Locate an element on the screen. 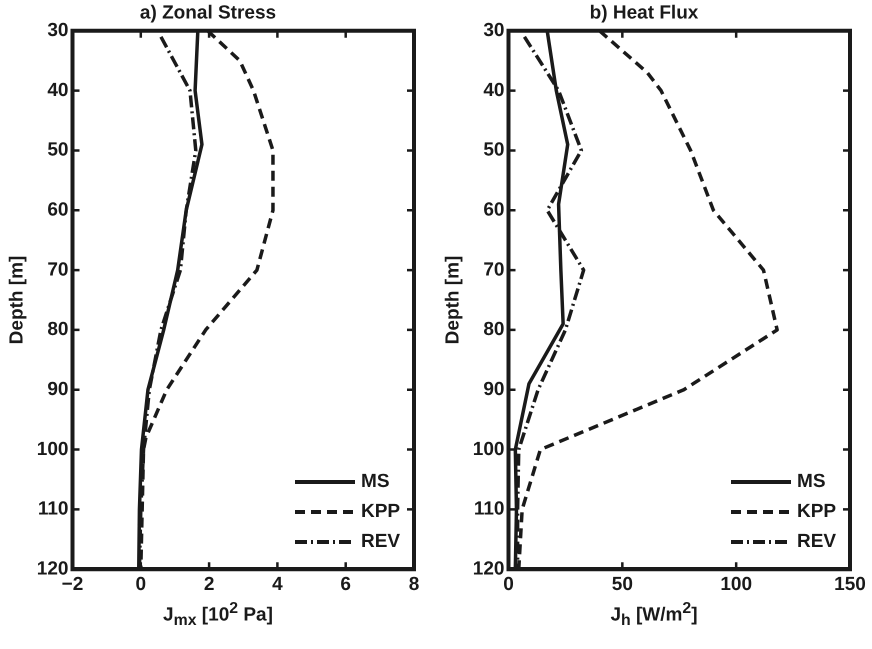 The image size is (872, 649). x-tick-label: 150 is located at coordinates (850, 584).